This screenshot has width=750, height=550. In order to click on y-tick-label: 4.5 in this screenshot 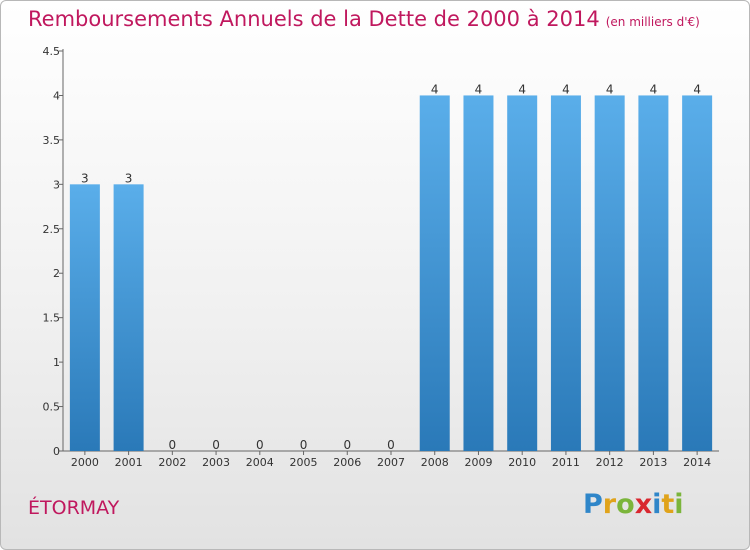, I will do `click(52, 51)`.